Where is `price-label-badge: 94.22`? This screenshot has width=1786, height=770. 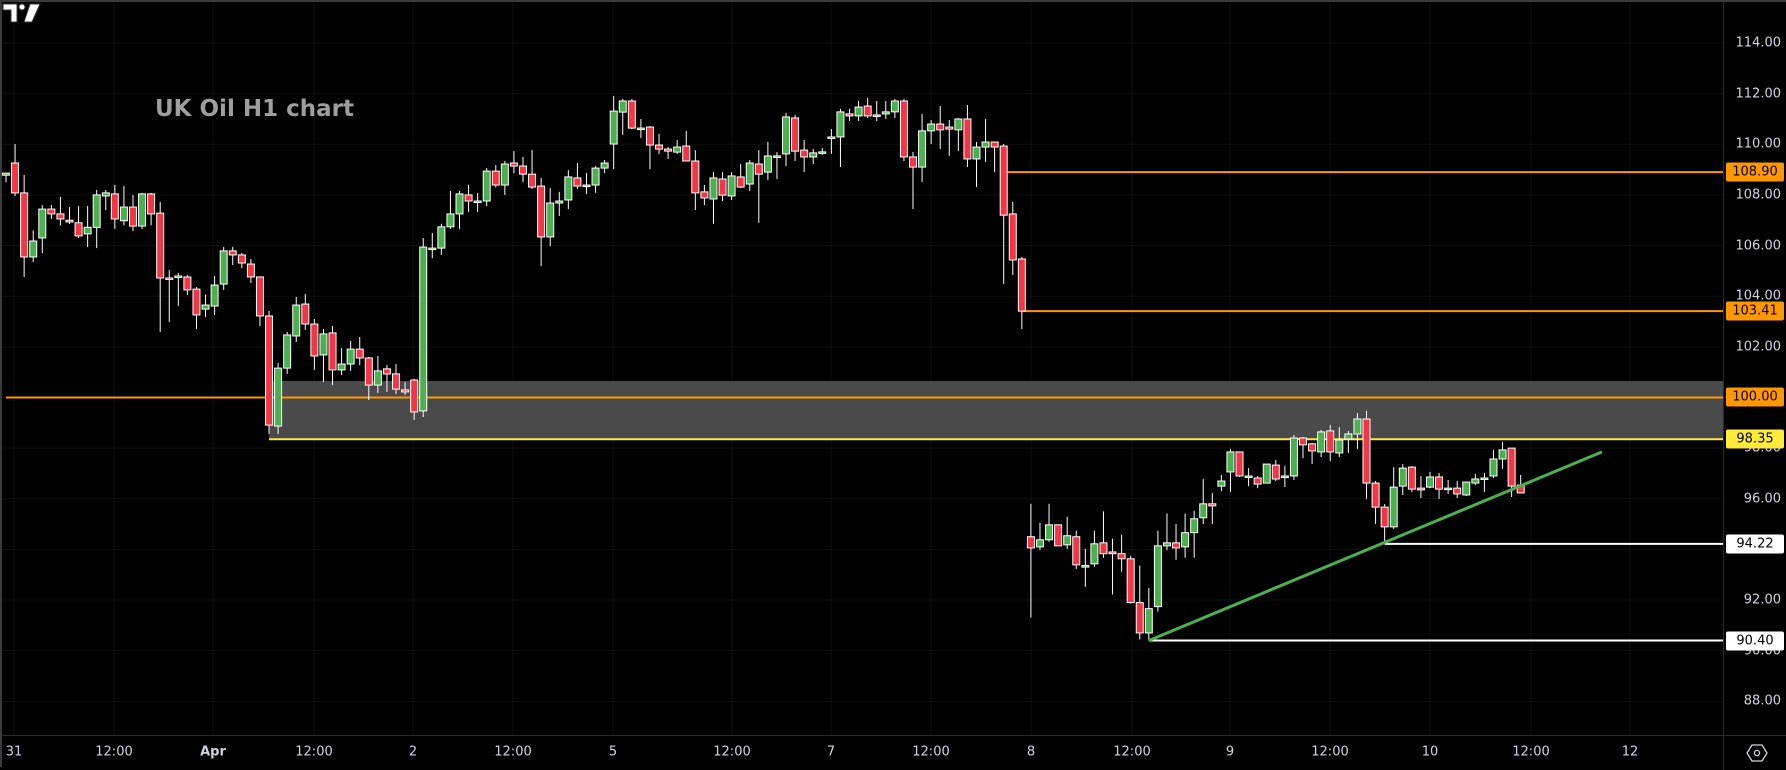
price-label-badge: 94.22 is located at coordinates (1755, 544).